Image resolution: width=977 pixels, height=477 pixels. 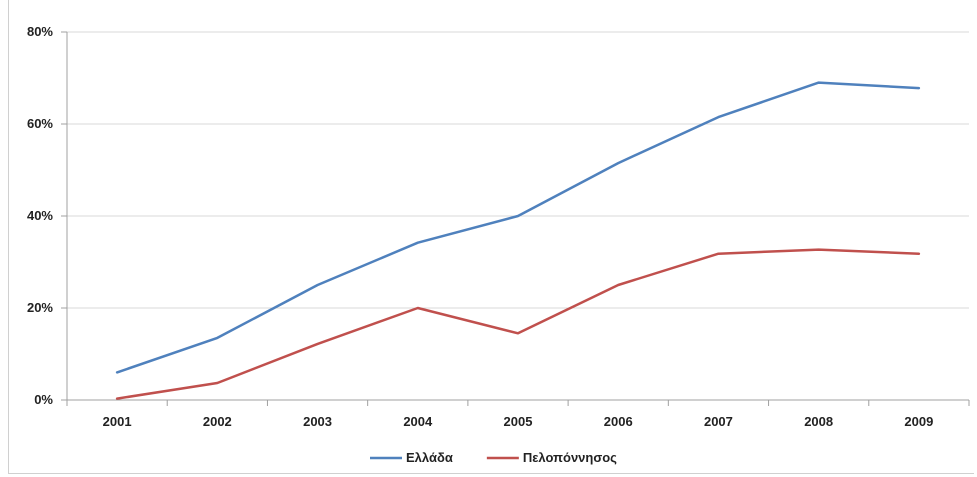 I want to click on x-tick-label: 2002, so click(x=217, y=421).